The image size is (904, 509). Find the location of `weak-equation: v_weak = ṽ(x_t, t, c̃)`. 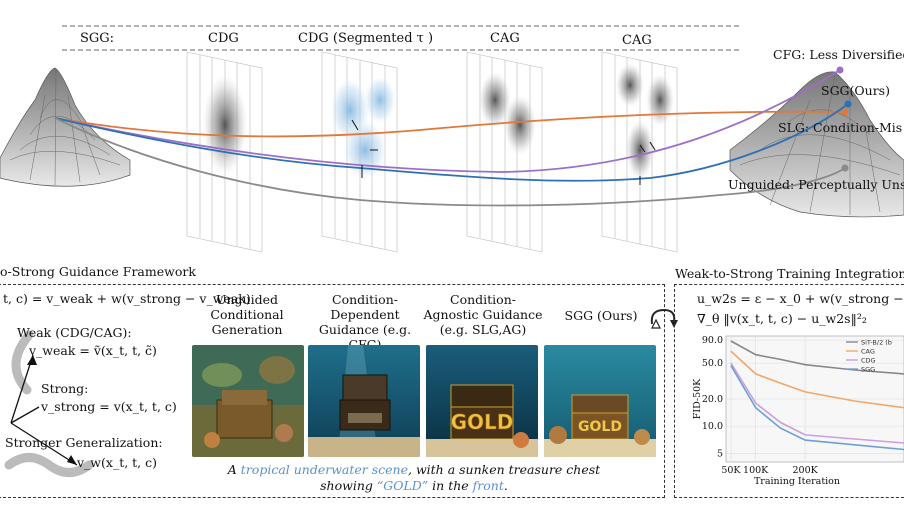

weak-equation: v_weak = ṽ(x_t, t, c̃) is located at coordinates (93, 350).